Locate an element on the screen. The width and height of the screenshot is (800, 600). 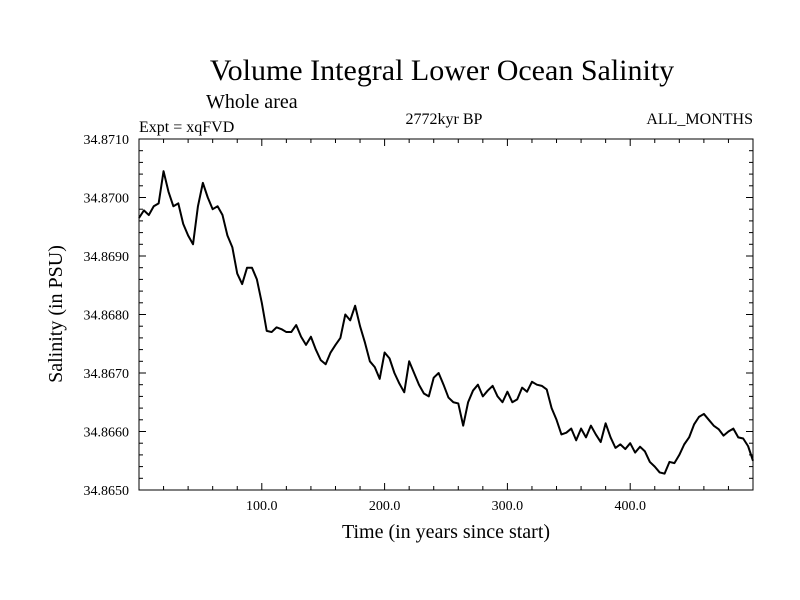
period-label: 2772kyr BP is located at coordinates (444, 119).